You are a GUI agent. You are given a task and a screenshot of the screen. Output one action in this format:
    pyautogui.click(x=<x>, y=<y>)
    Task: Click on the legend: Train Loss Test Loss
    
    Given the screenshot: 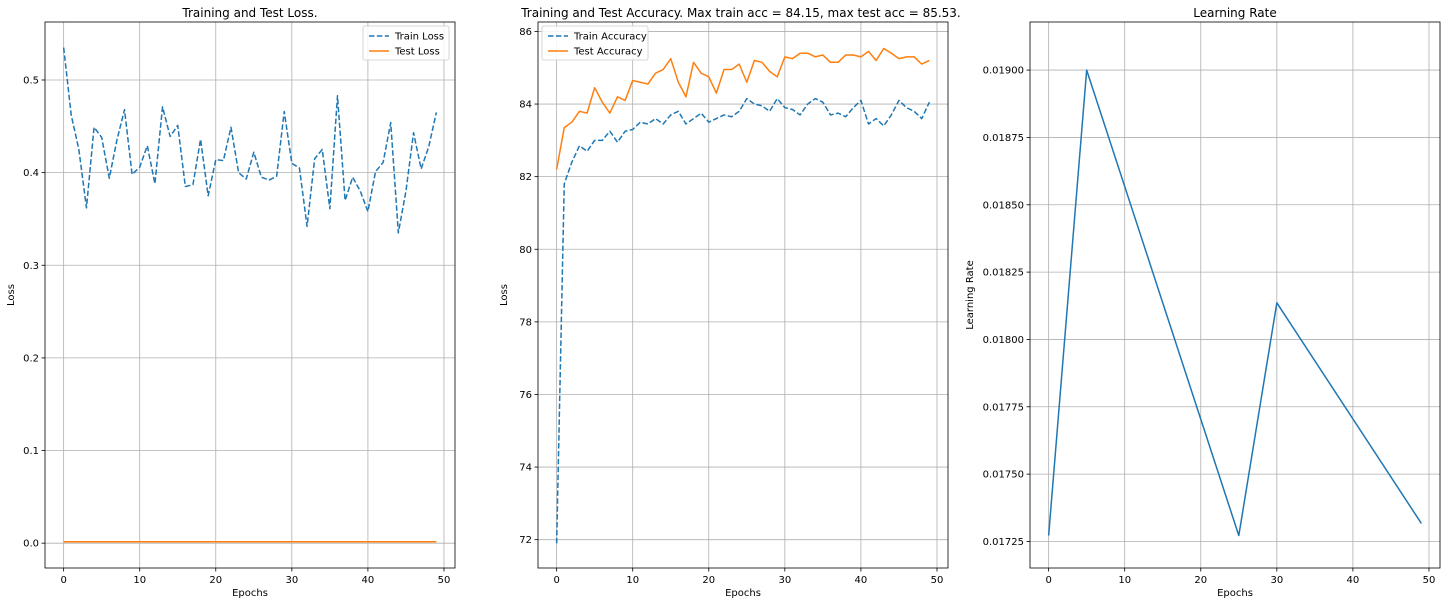 What is the action you would take?
    pyautogui.click(x=406, y=43)
    